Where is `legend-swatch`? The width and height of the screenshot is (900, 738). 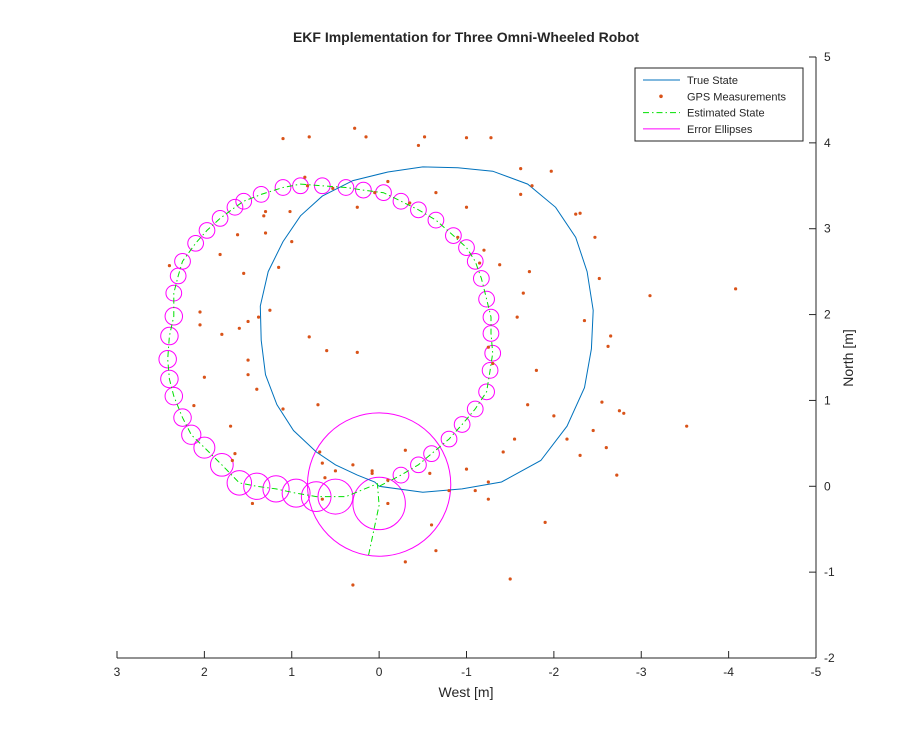
legend-swatch is located at coordinates (661, 96).